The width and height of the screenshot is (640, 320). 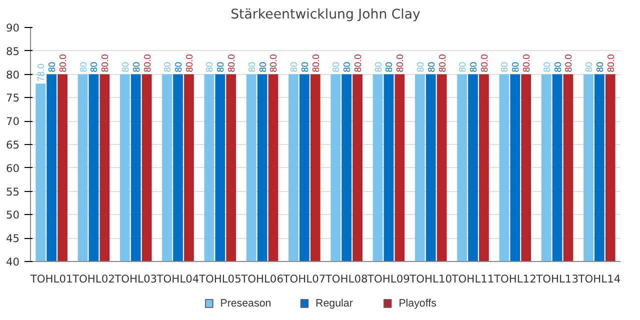 I want to click on x-tick-label: TOHL04, so click(x=178, y=279).